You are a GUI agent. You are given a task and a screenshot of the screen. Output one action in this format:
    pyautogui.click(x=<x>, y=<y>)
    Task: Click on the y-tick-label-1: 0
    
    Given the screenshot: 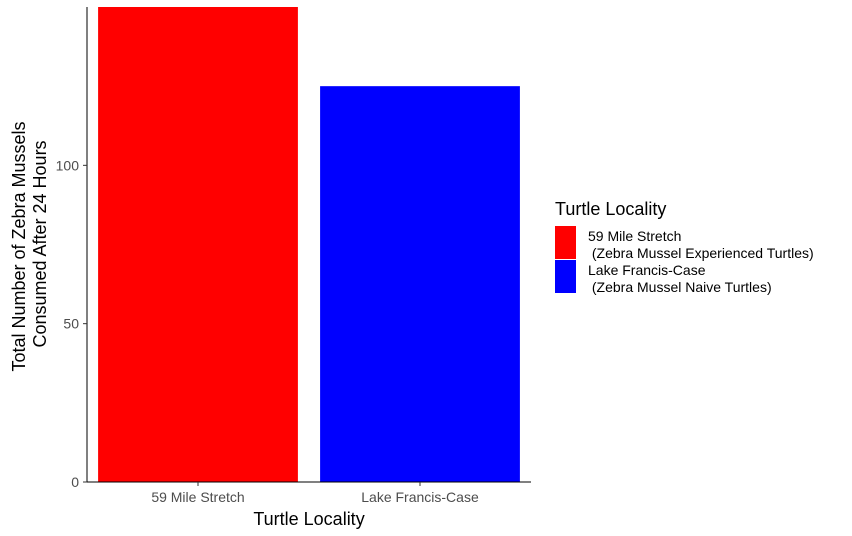 What is the action you would take?
    pyautogui.click(x=75, y=482)
    